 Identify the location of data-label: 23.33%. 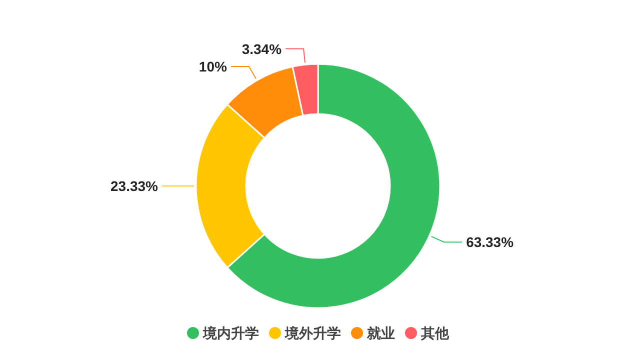
(134, 186).